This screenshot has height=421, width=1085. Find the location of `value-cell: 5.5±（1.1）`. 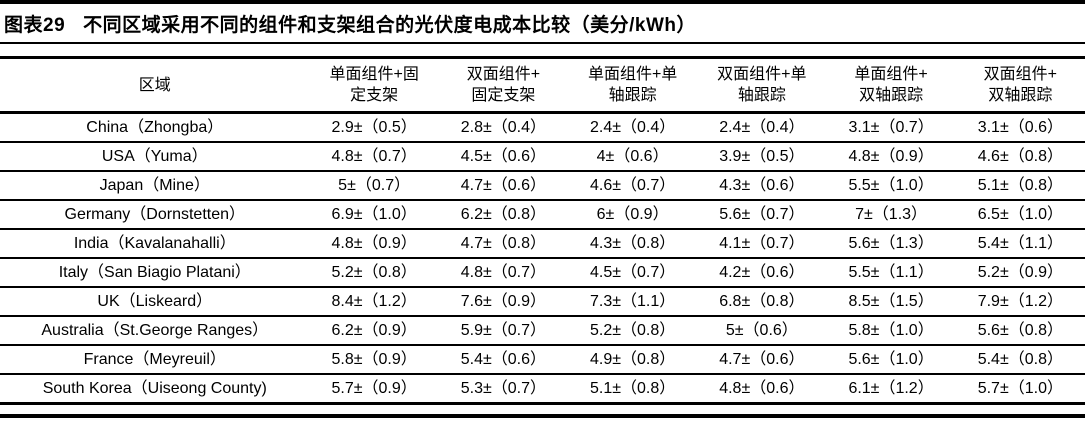

value-cell: 5.5±（1.1） is located at coordinates (891, 273).